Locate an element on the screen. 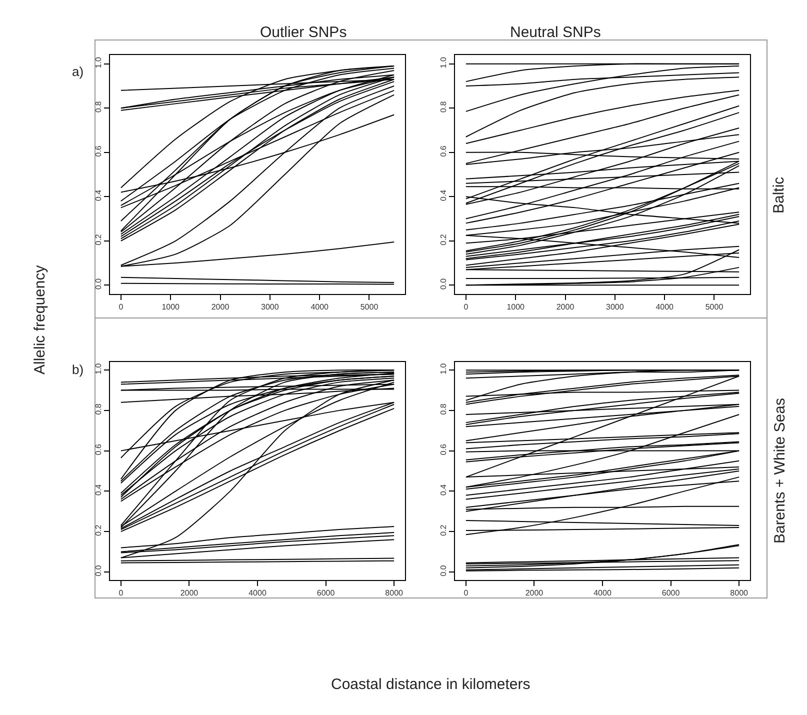 This screenshot has width=807, height=715. text: Baltic is located at coordinates (779, 195).